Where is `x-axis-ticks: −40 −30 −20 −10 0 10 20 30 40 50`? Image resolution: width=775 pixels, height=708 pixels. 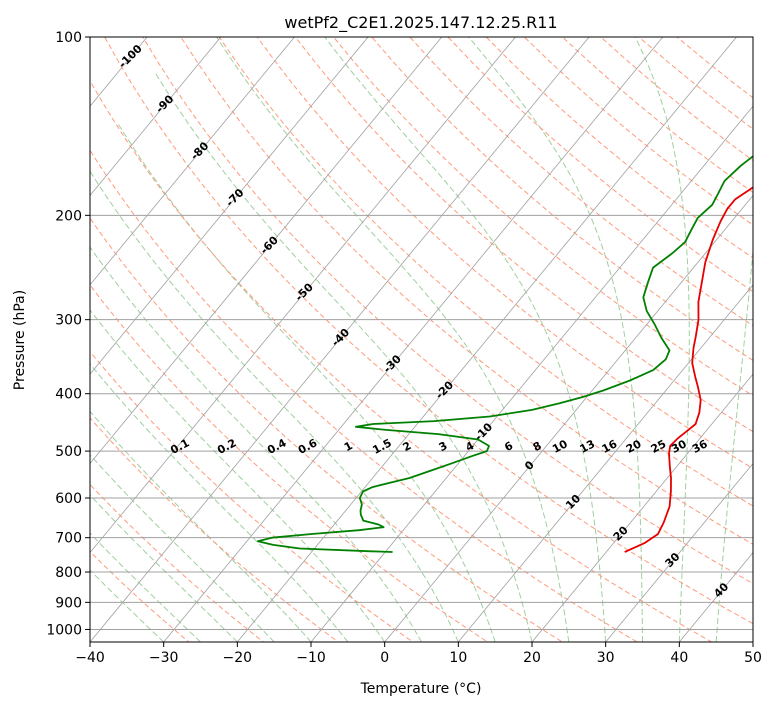
x-axis-ticks: −40 −30 −20 −10 0 10 20 30 40 50 is located at coordinates (418, 654).